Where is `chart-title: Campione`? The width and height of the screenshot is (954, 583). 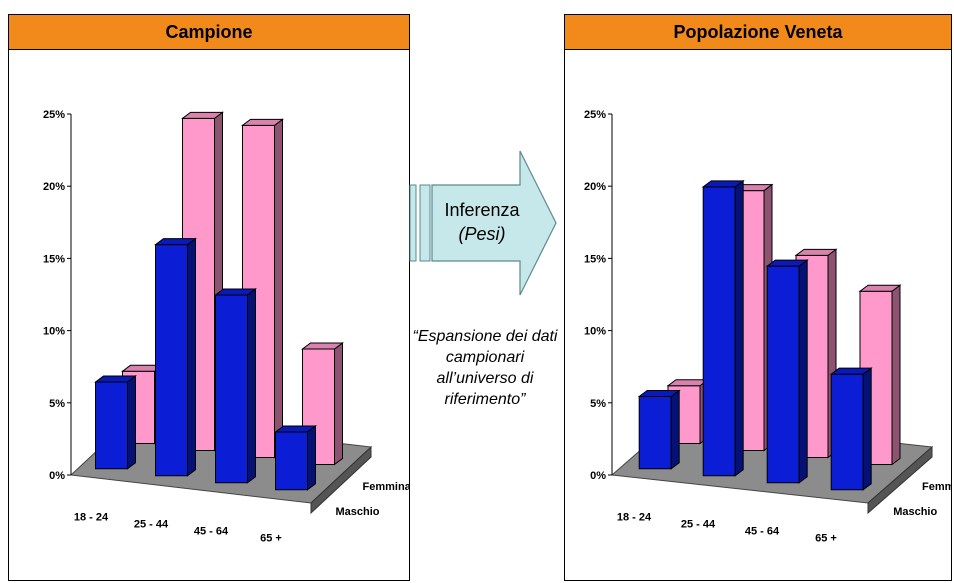
chart-title: Campione is located at coordinates (209, 32).